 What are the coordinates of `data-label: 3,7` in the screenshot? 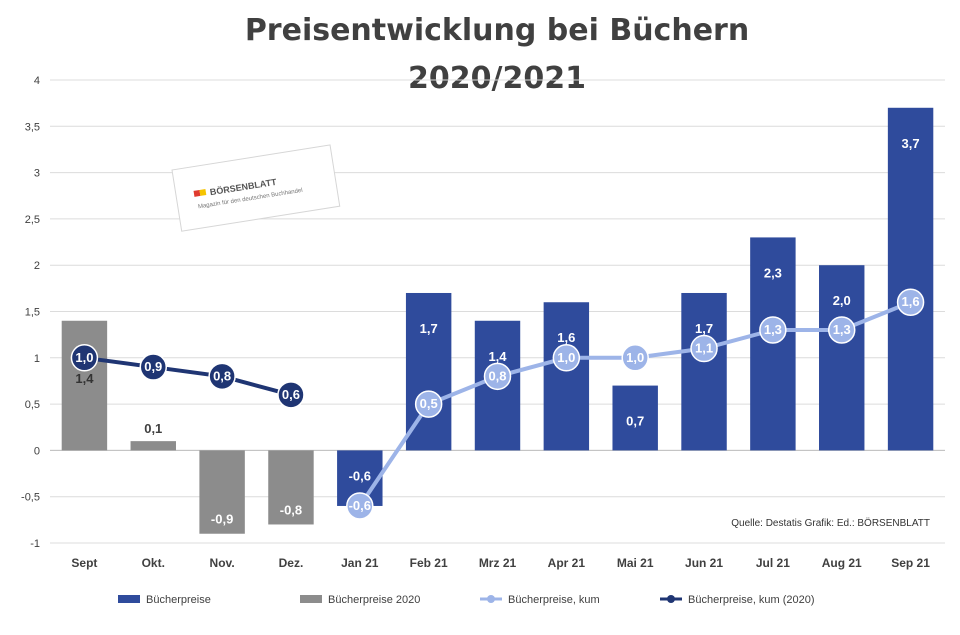 It's located at (911, 143).